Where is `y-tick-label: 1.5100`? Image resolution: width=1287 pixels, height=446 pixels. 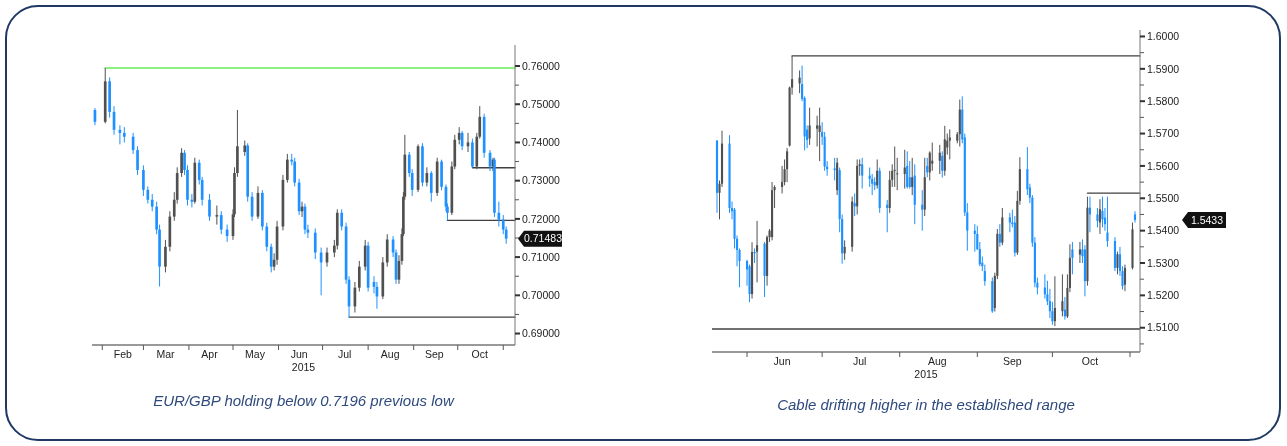 y-tick-label: 1.5100 is located at coordinates (1163, 327).